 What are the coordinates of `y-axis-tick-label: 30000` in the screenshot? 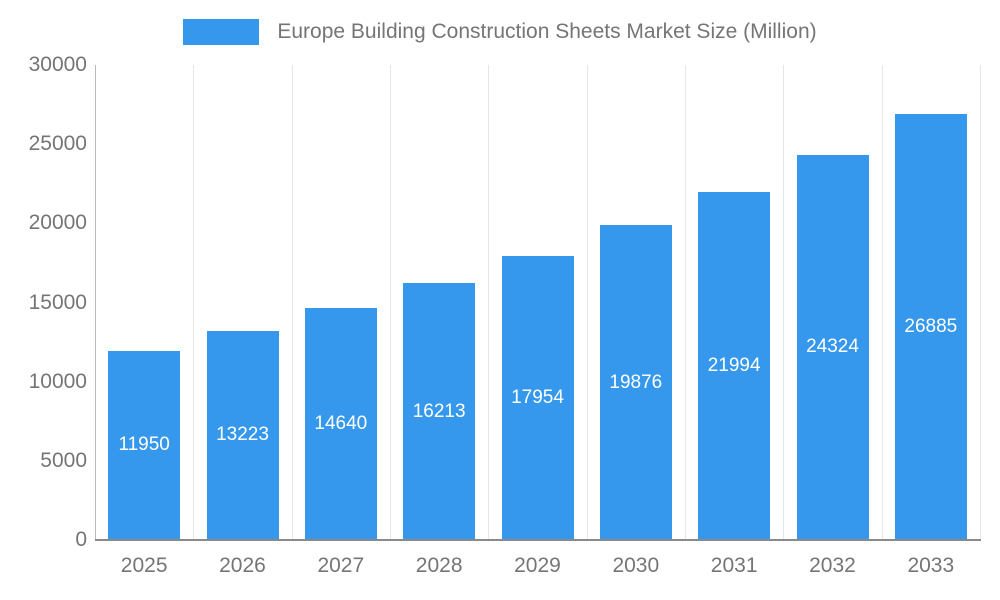 It's located at (57, 64).